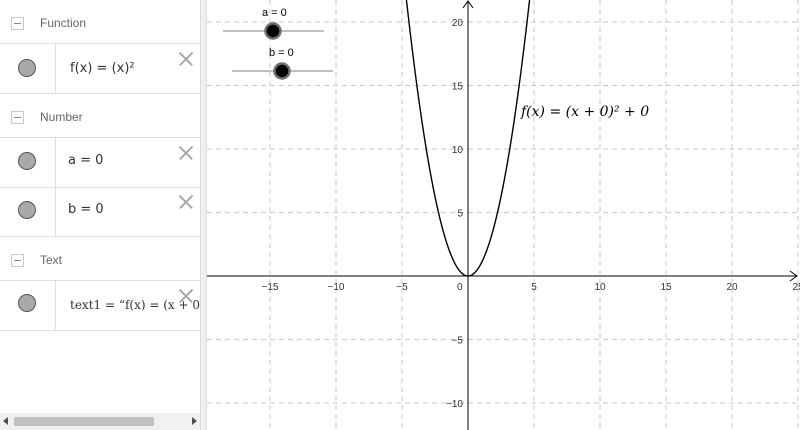 The height and width of the screenshot is (430, 800). What do you see at coordinates (84, 421) in the screenshot?
I see `scrollbar-thumb` at bounding box center [84, 421].